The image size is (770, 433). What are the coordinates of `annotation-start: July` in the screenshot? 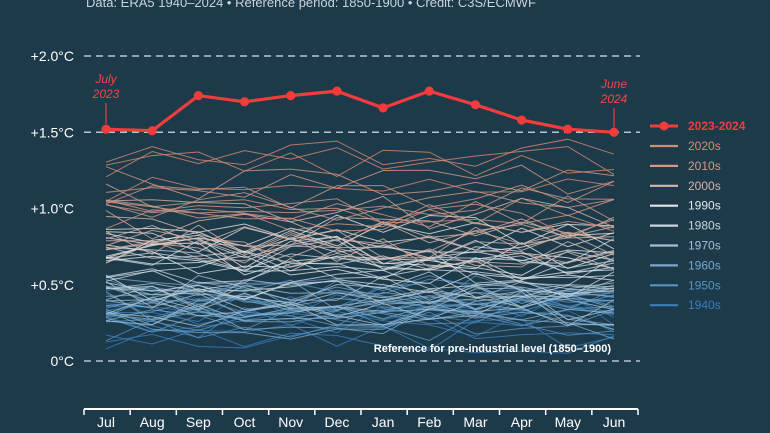 It's located at (105, 79).